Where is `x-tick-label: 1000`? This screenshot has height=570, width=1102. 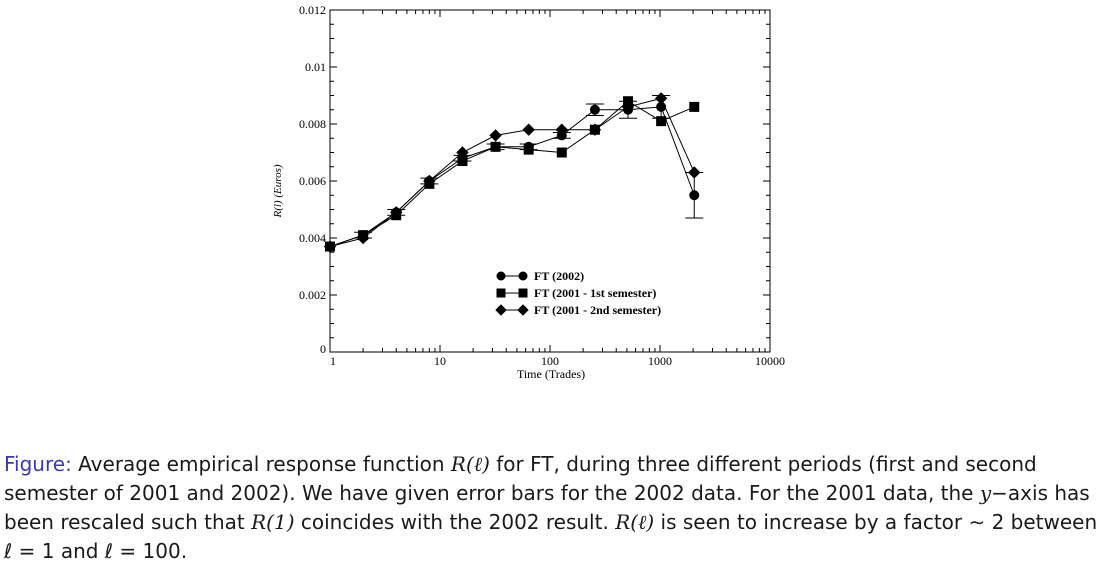
x-tick-label: 1000 is located at coordinates (660, 361).